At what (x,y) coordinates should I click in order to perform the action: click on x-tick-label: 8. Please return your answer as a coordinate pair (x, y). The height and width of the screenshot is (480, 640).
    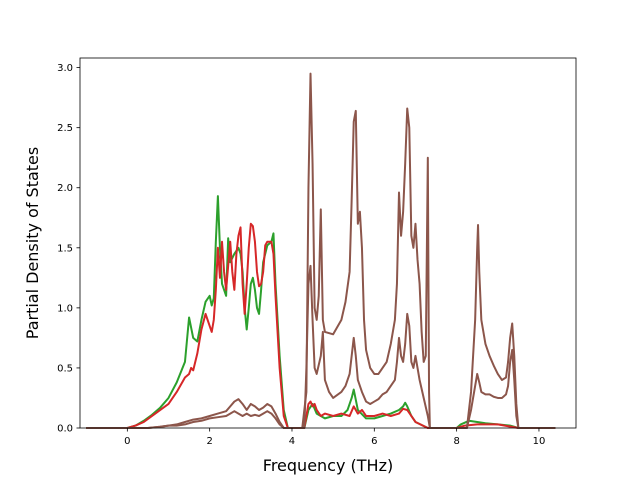
    Looking at the image, I should click on (456, 441).